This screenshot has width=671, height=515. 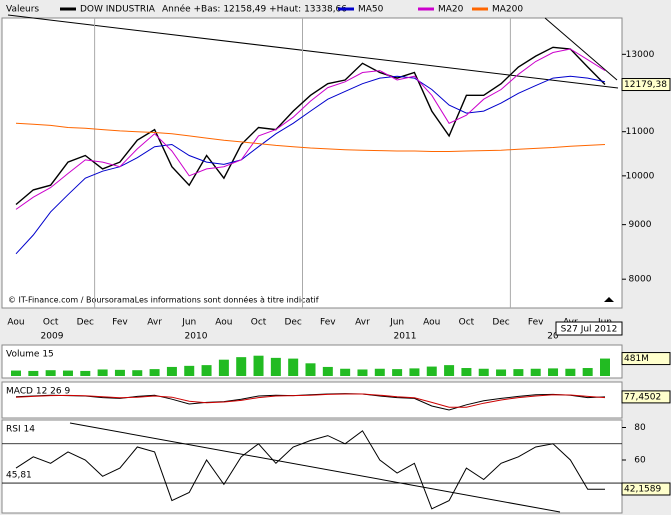 I want to click on subtitle: Année +Bas: 12158,49 +Haut: 13338,66, so click(x=254, y=9).